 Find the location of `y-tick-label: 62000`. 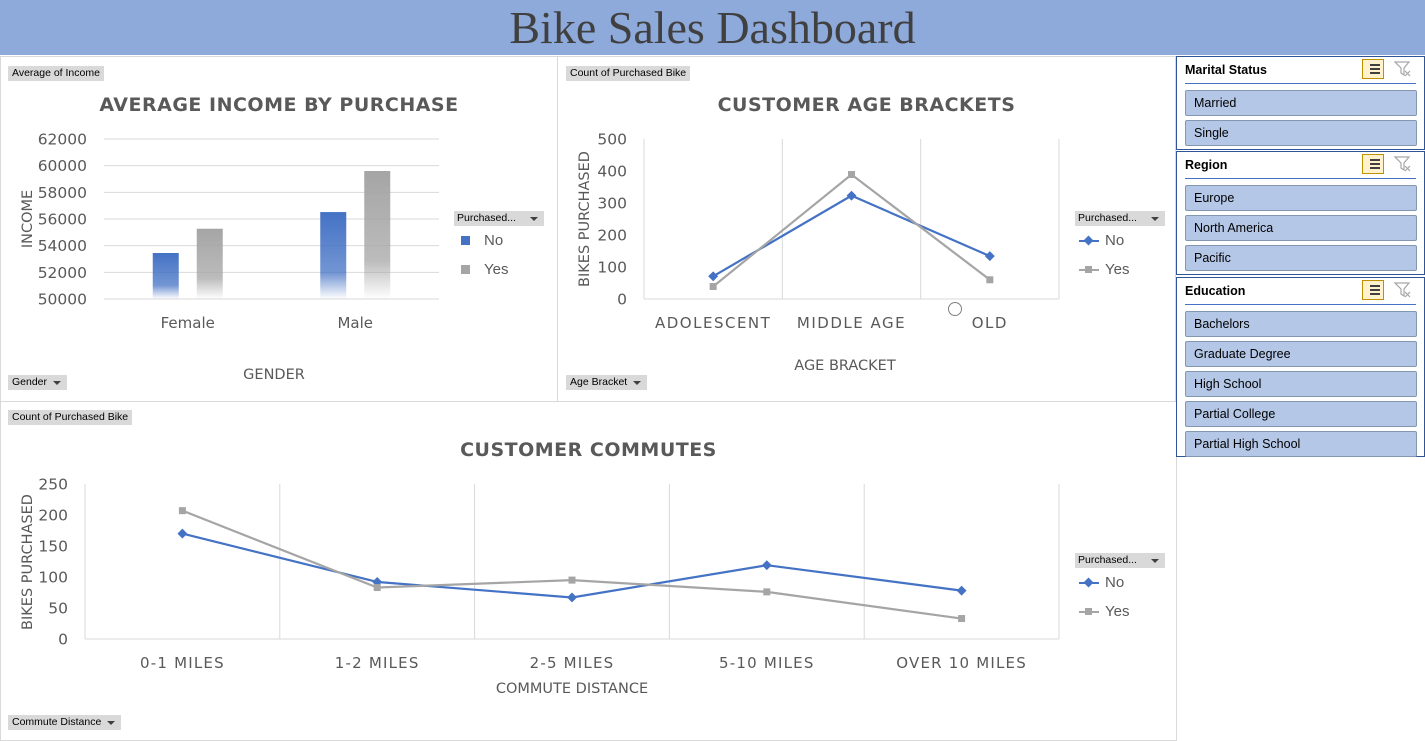

y-tick-label: 62000 is located at coordinates (62, 140).